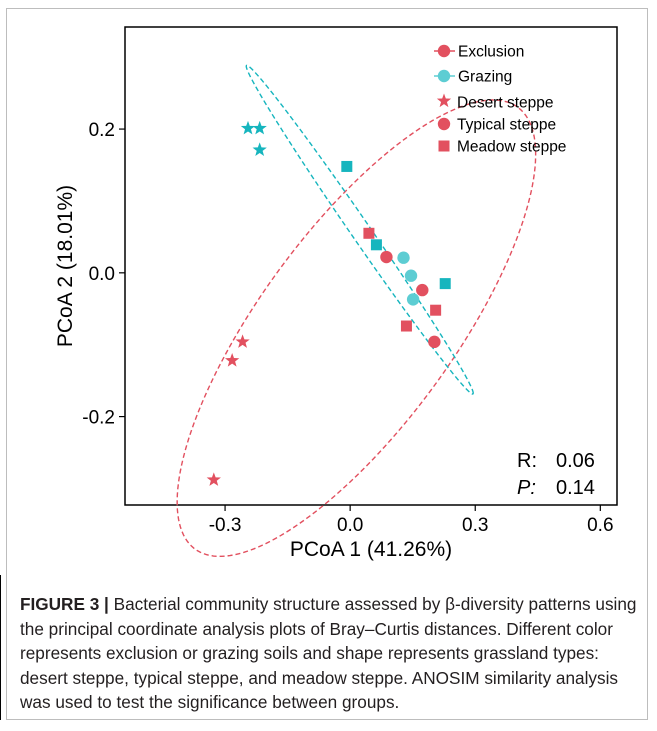  What do you see at coordinates (527, 461) in the screenshot?
I see `stat-r-label: R:` at bounding box center [527, 461].